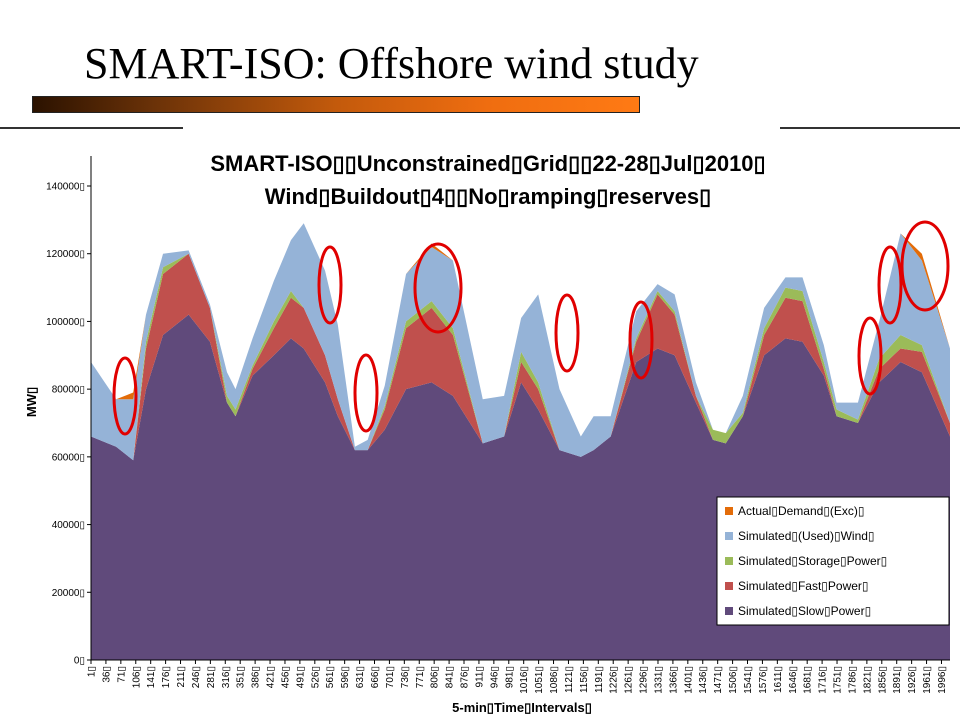  I want to click on x-tick-label: 771▯, so click(420, 677).